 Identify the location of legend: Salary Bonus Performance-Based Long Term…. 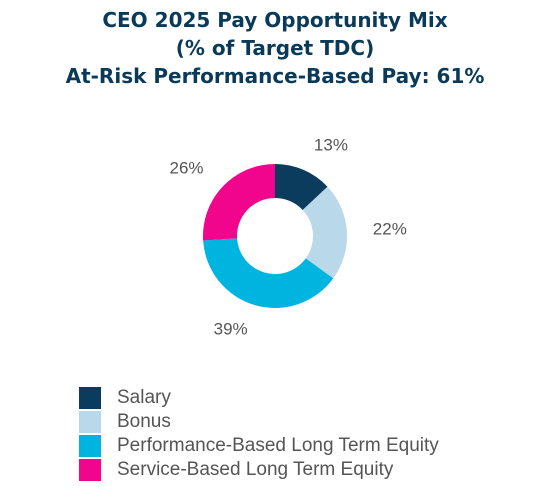
(259, 434).